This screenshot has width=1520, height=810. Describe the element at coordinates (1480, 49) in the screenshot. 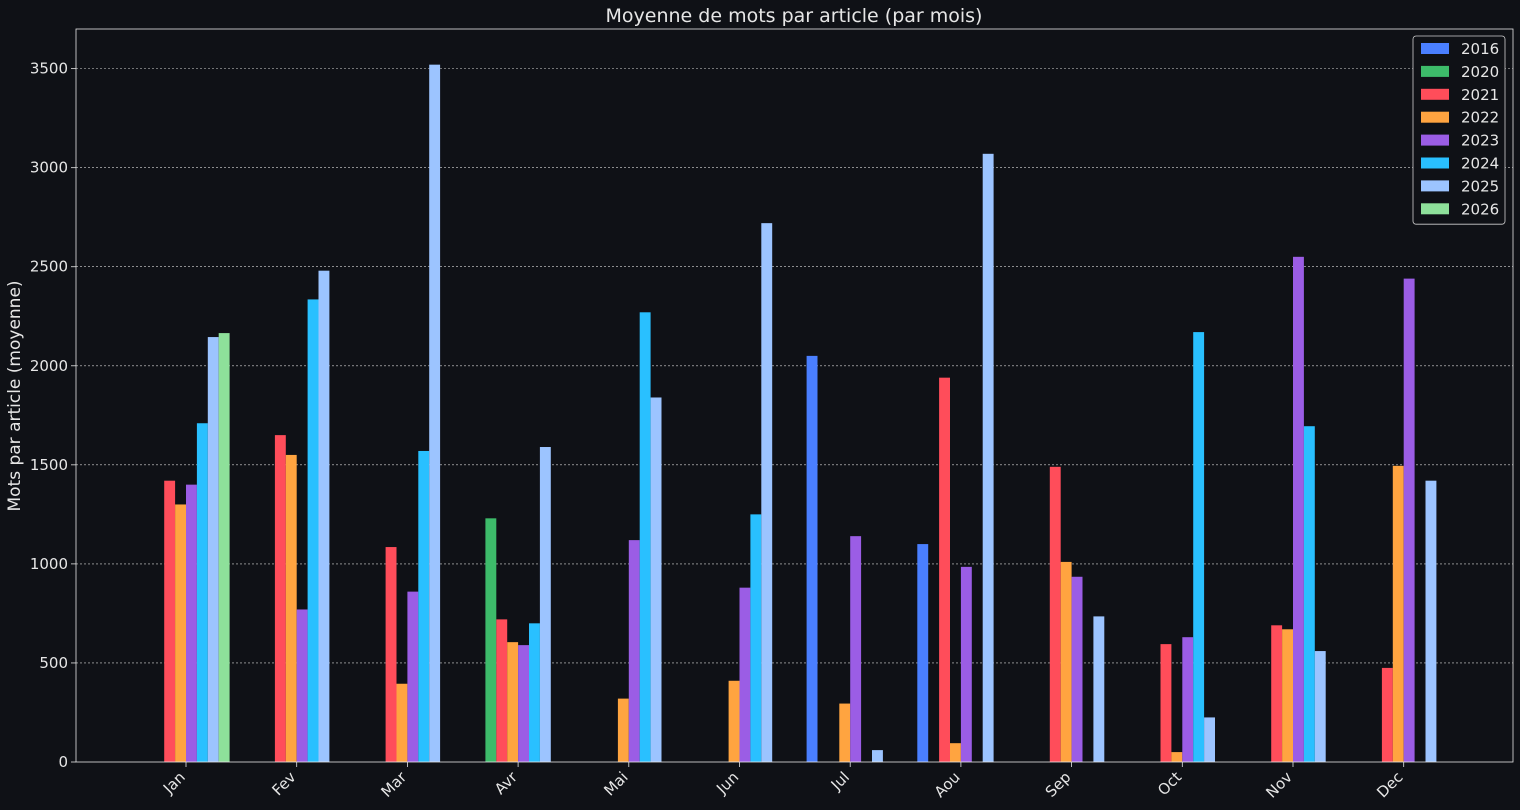

I see `legend-label: 2016` at that location.